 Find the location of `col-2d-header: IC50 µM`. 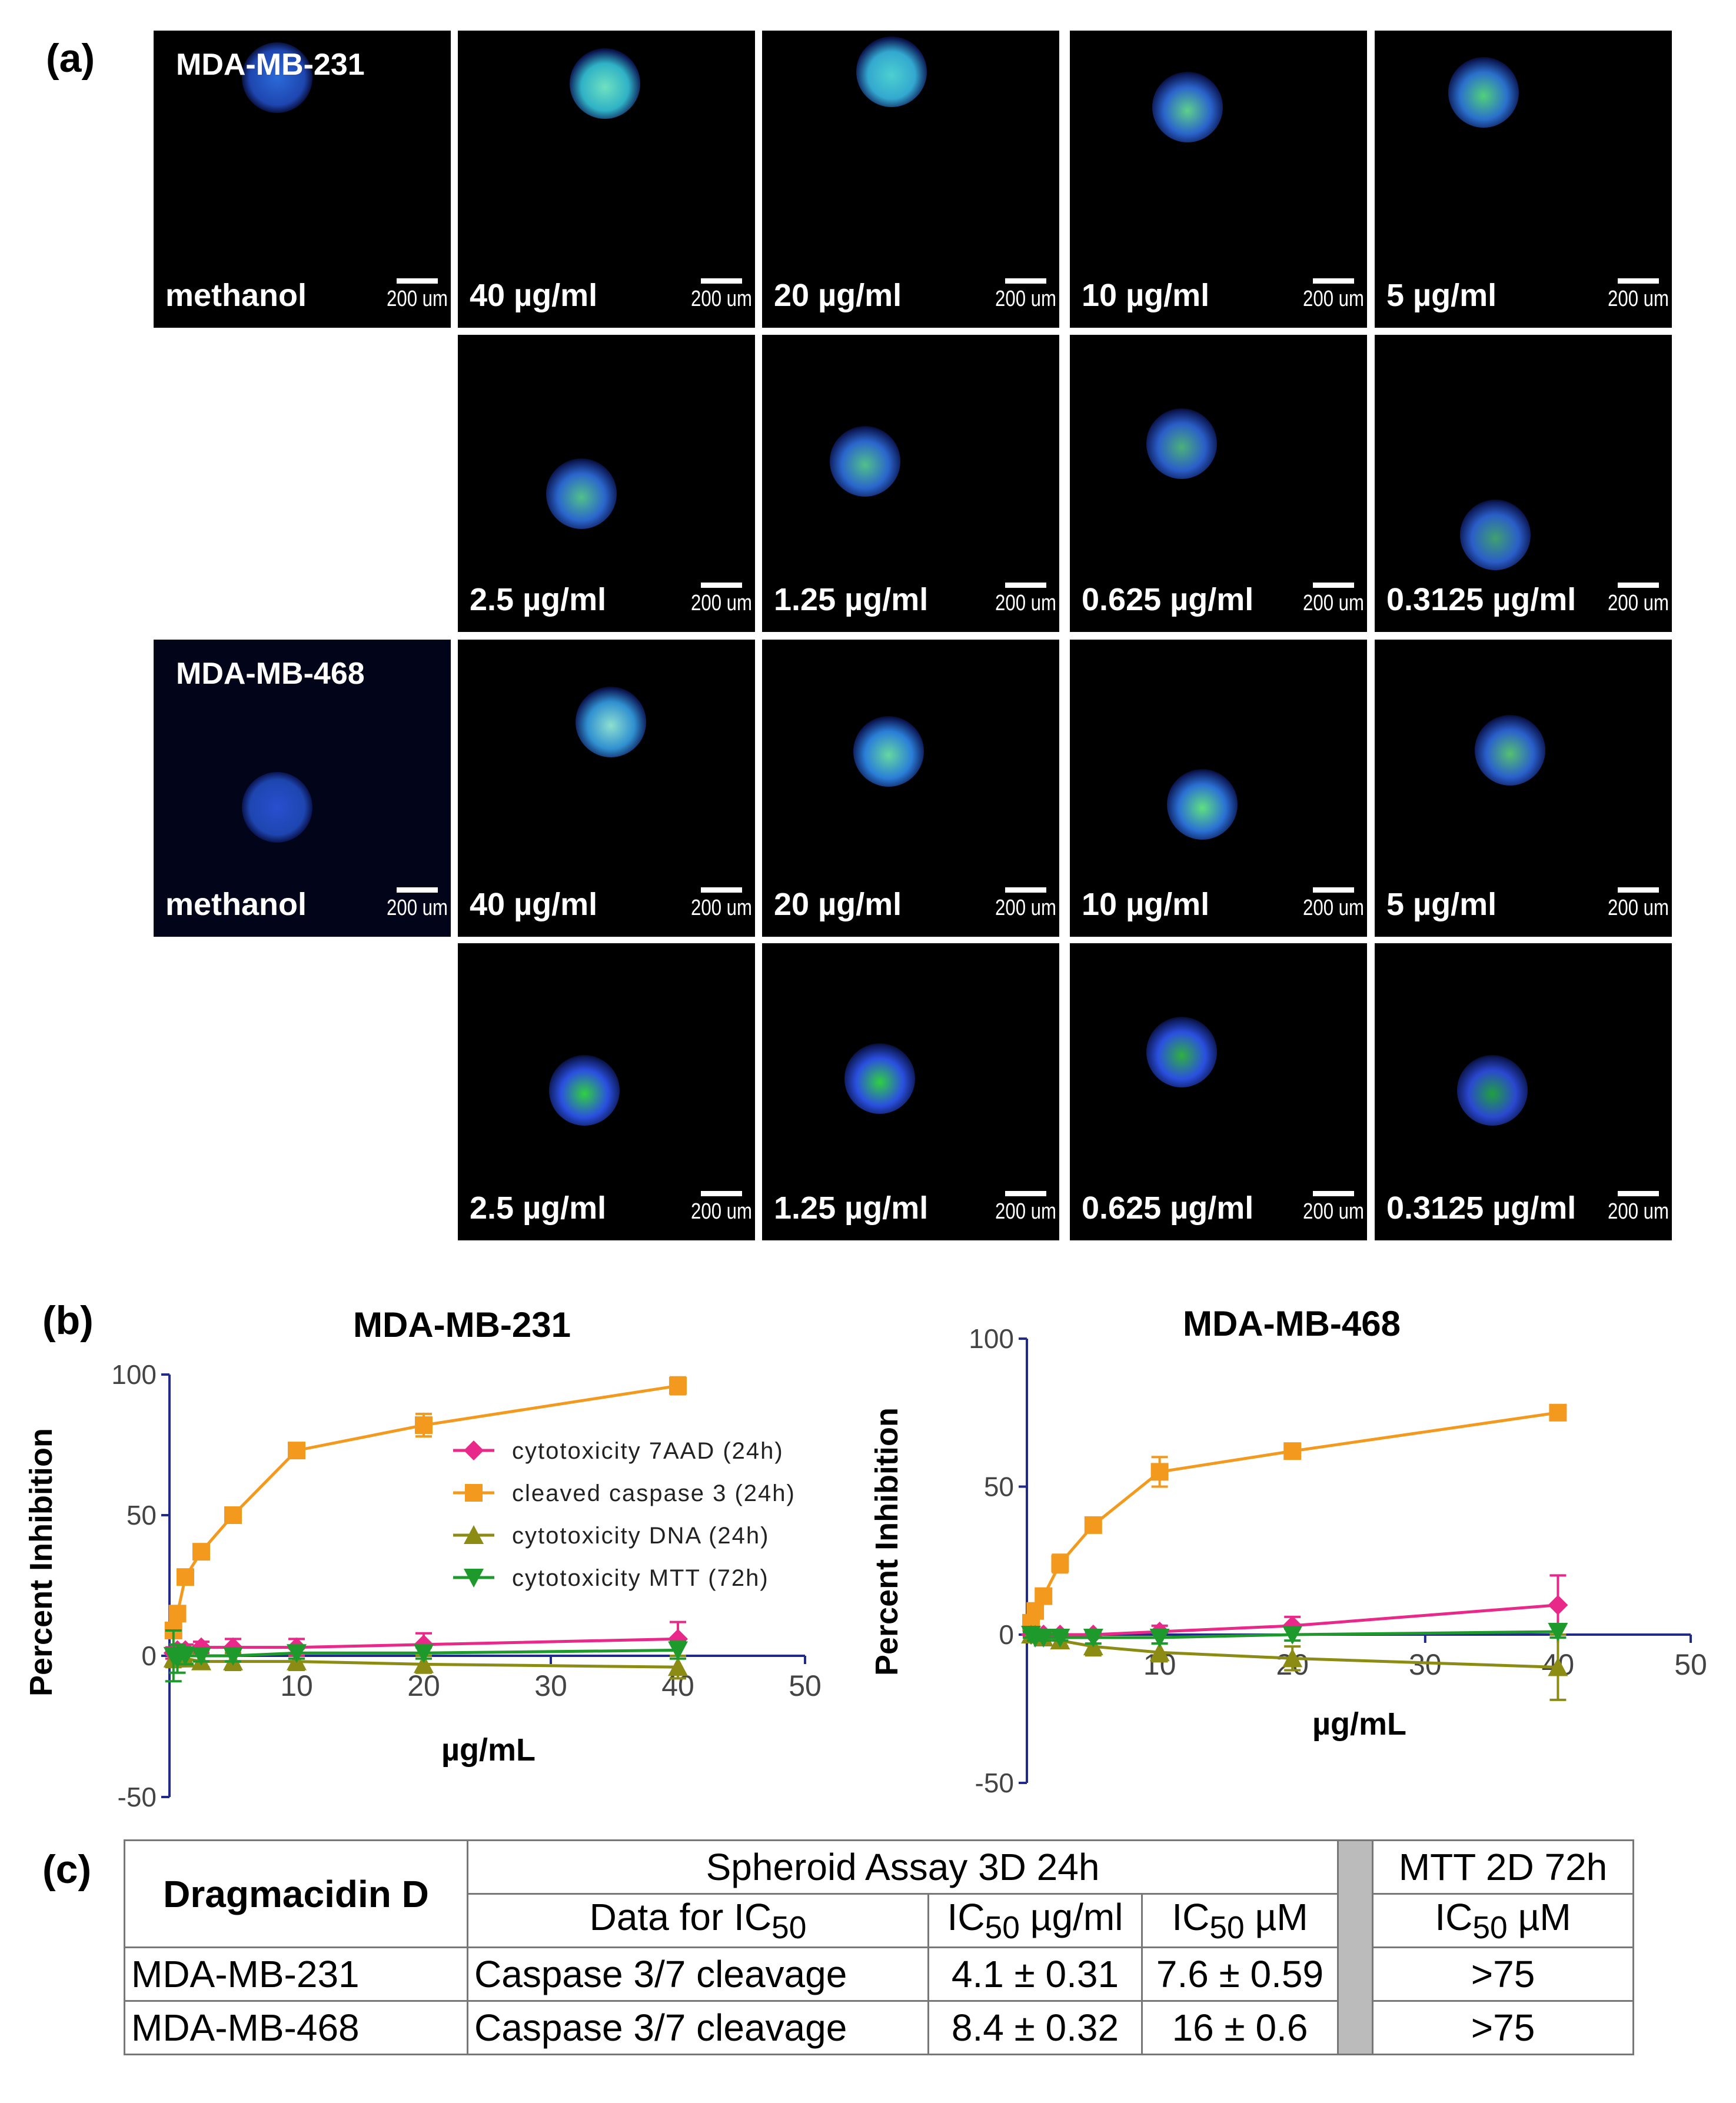

col-2d-header: IC50 µM is located at coordinates (1503, 1920).